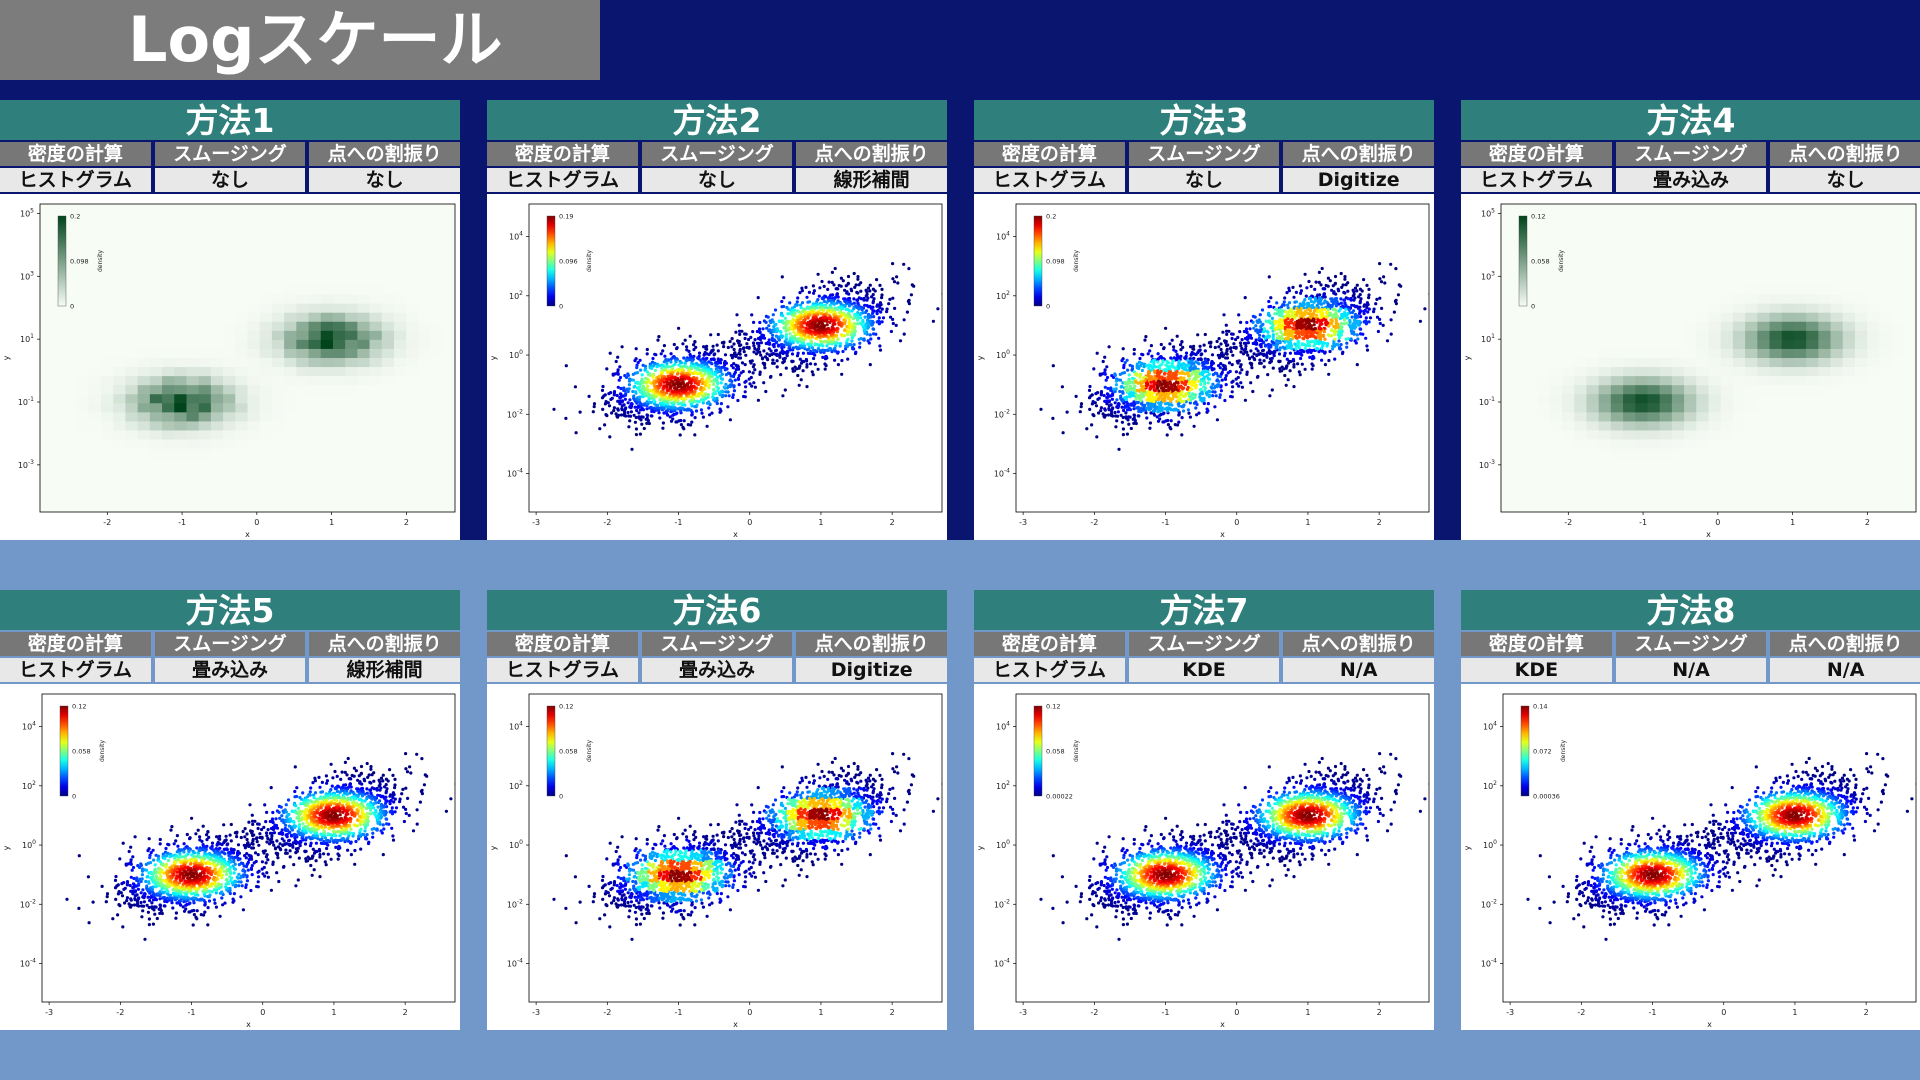 The image size is (1920, 1080). I want to click on colorbar, so click(62, 261).